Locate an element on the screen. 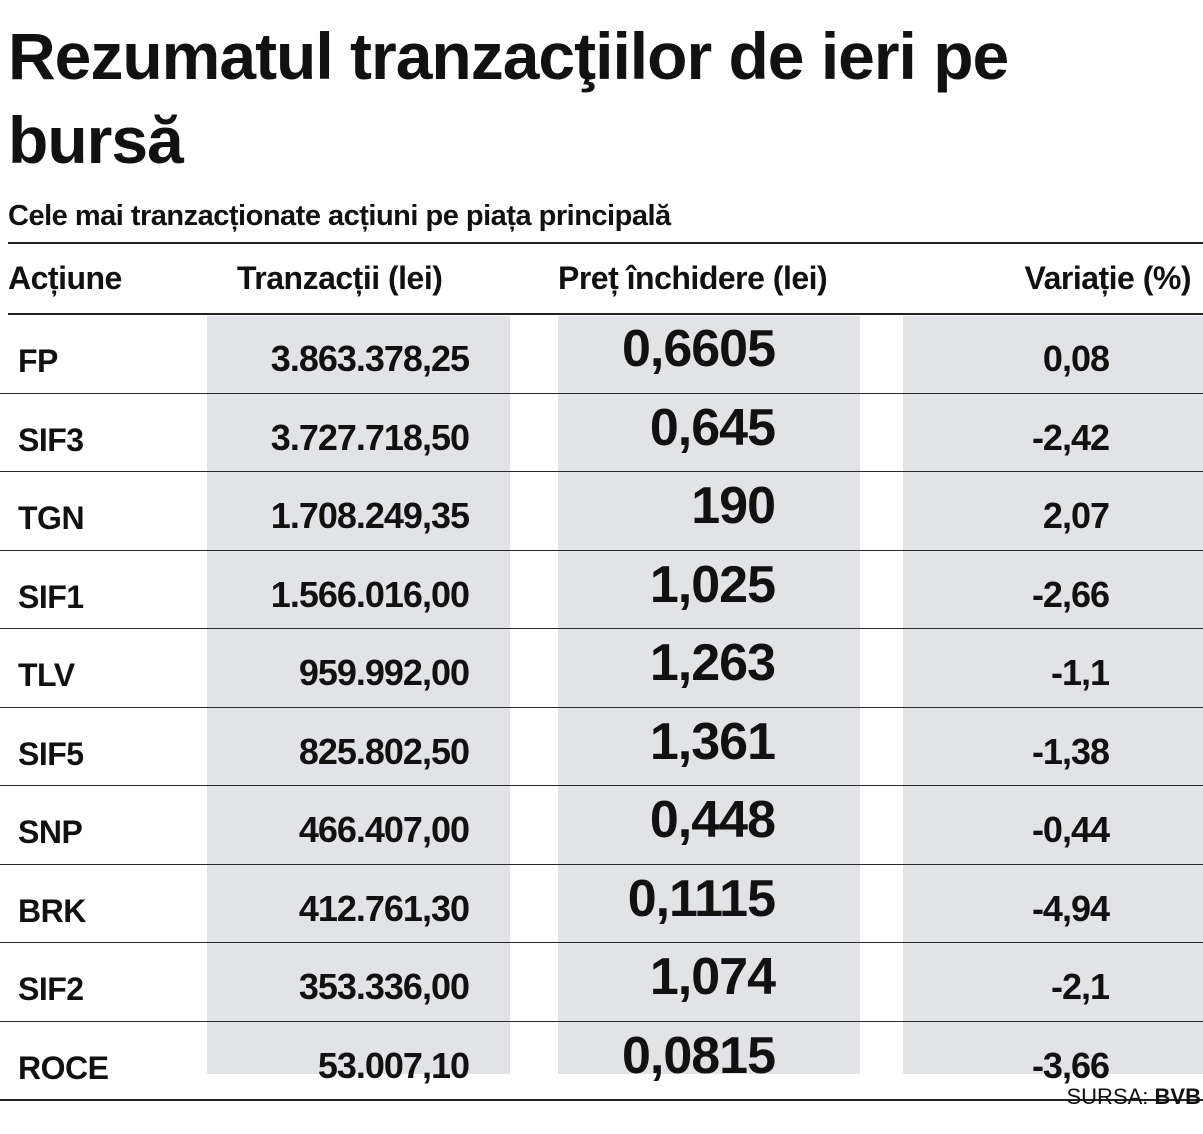  change-cell: -0,44 is located at coordinates (1070, 829).